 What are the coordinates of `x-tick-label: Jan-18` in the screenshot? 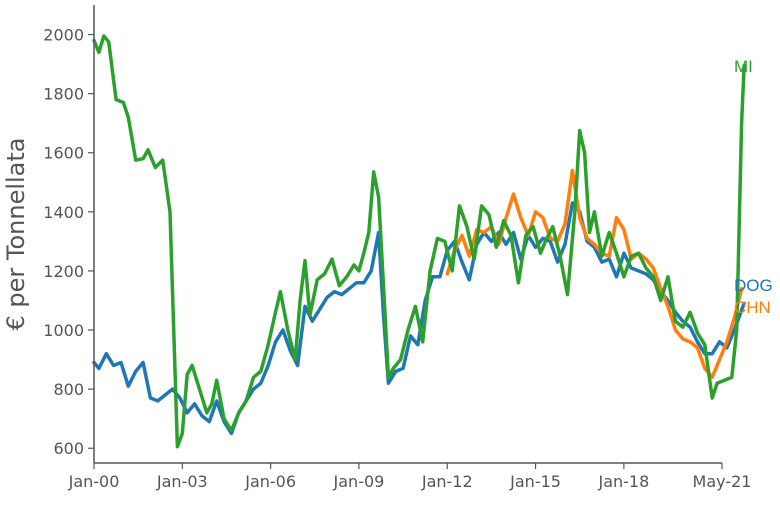 It's located at (623, 481).